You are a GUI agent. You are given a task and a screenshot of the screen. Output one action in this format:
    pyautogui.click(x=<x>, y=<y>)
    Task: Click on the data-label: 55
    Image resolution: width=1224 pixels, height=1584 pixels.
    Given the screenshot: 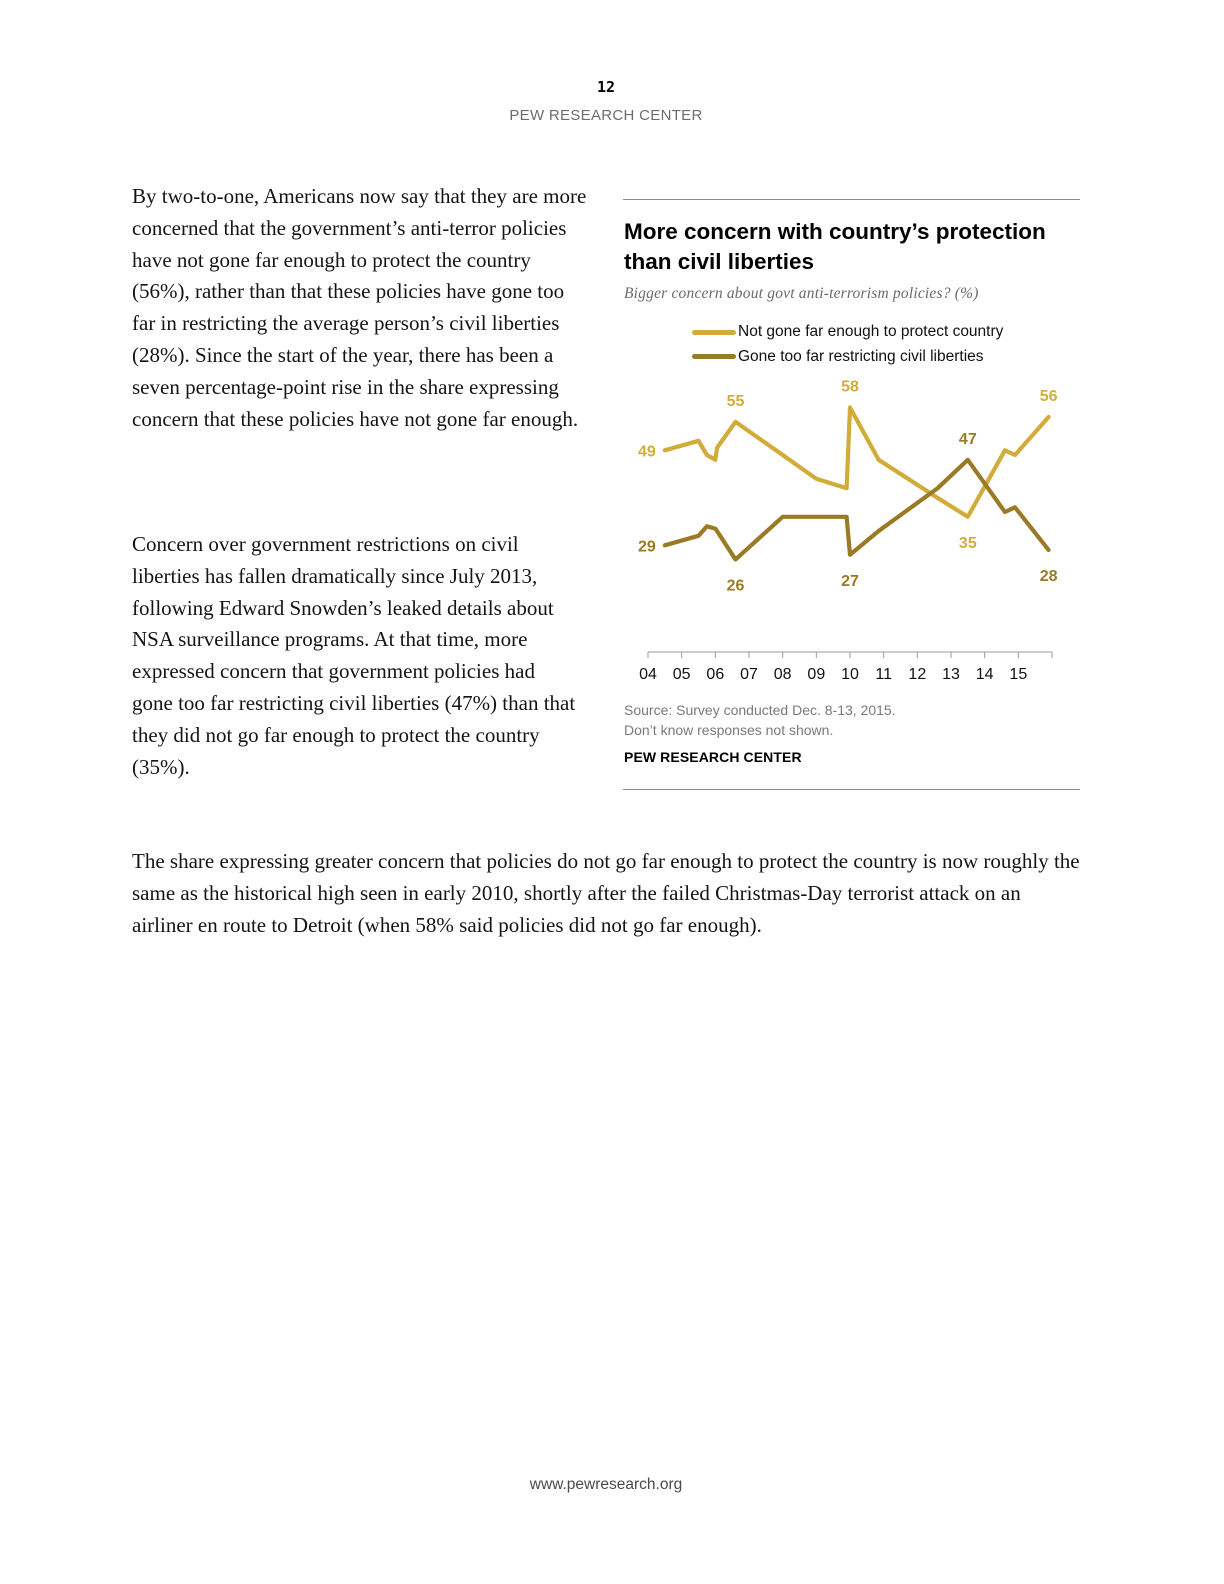 What is the action you would take?
    pyautogui.click(x=736, y=401)
    